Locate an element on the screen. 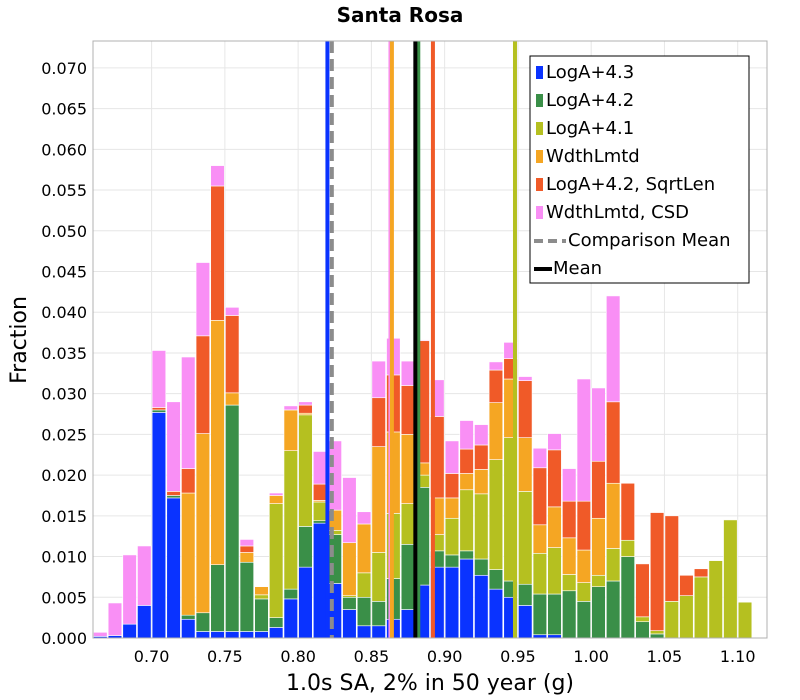 This screenshot has width=800, height=700. x-tick-label: 1.00 is located at coordinates (591, 656).